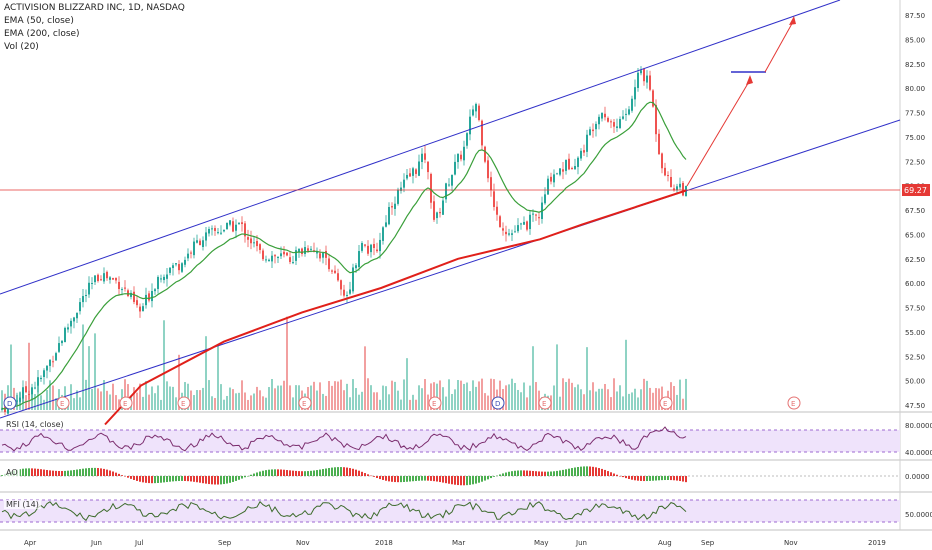 This screenshot has width=932, height=550. Describe the element at coordinates (791, 543) in the screenshot. I see `time-label: Nov` at that location.